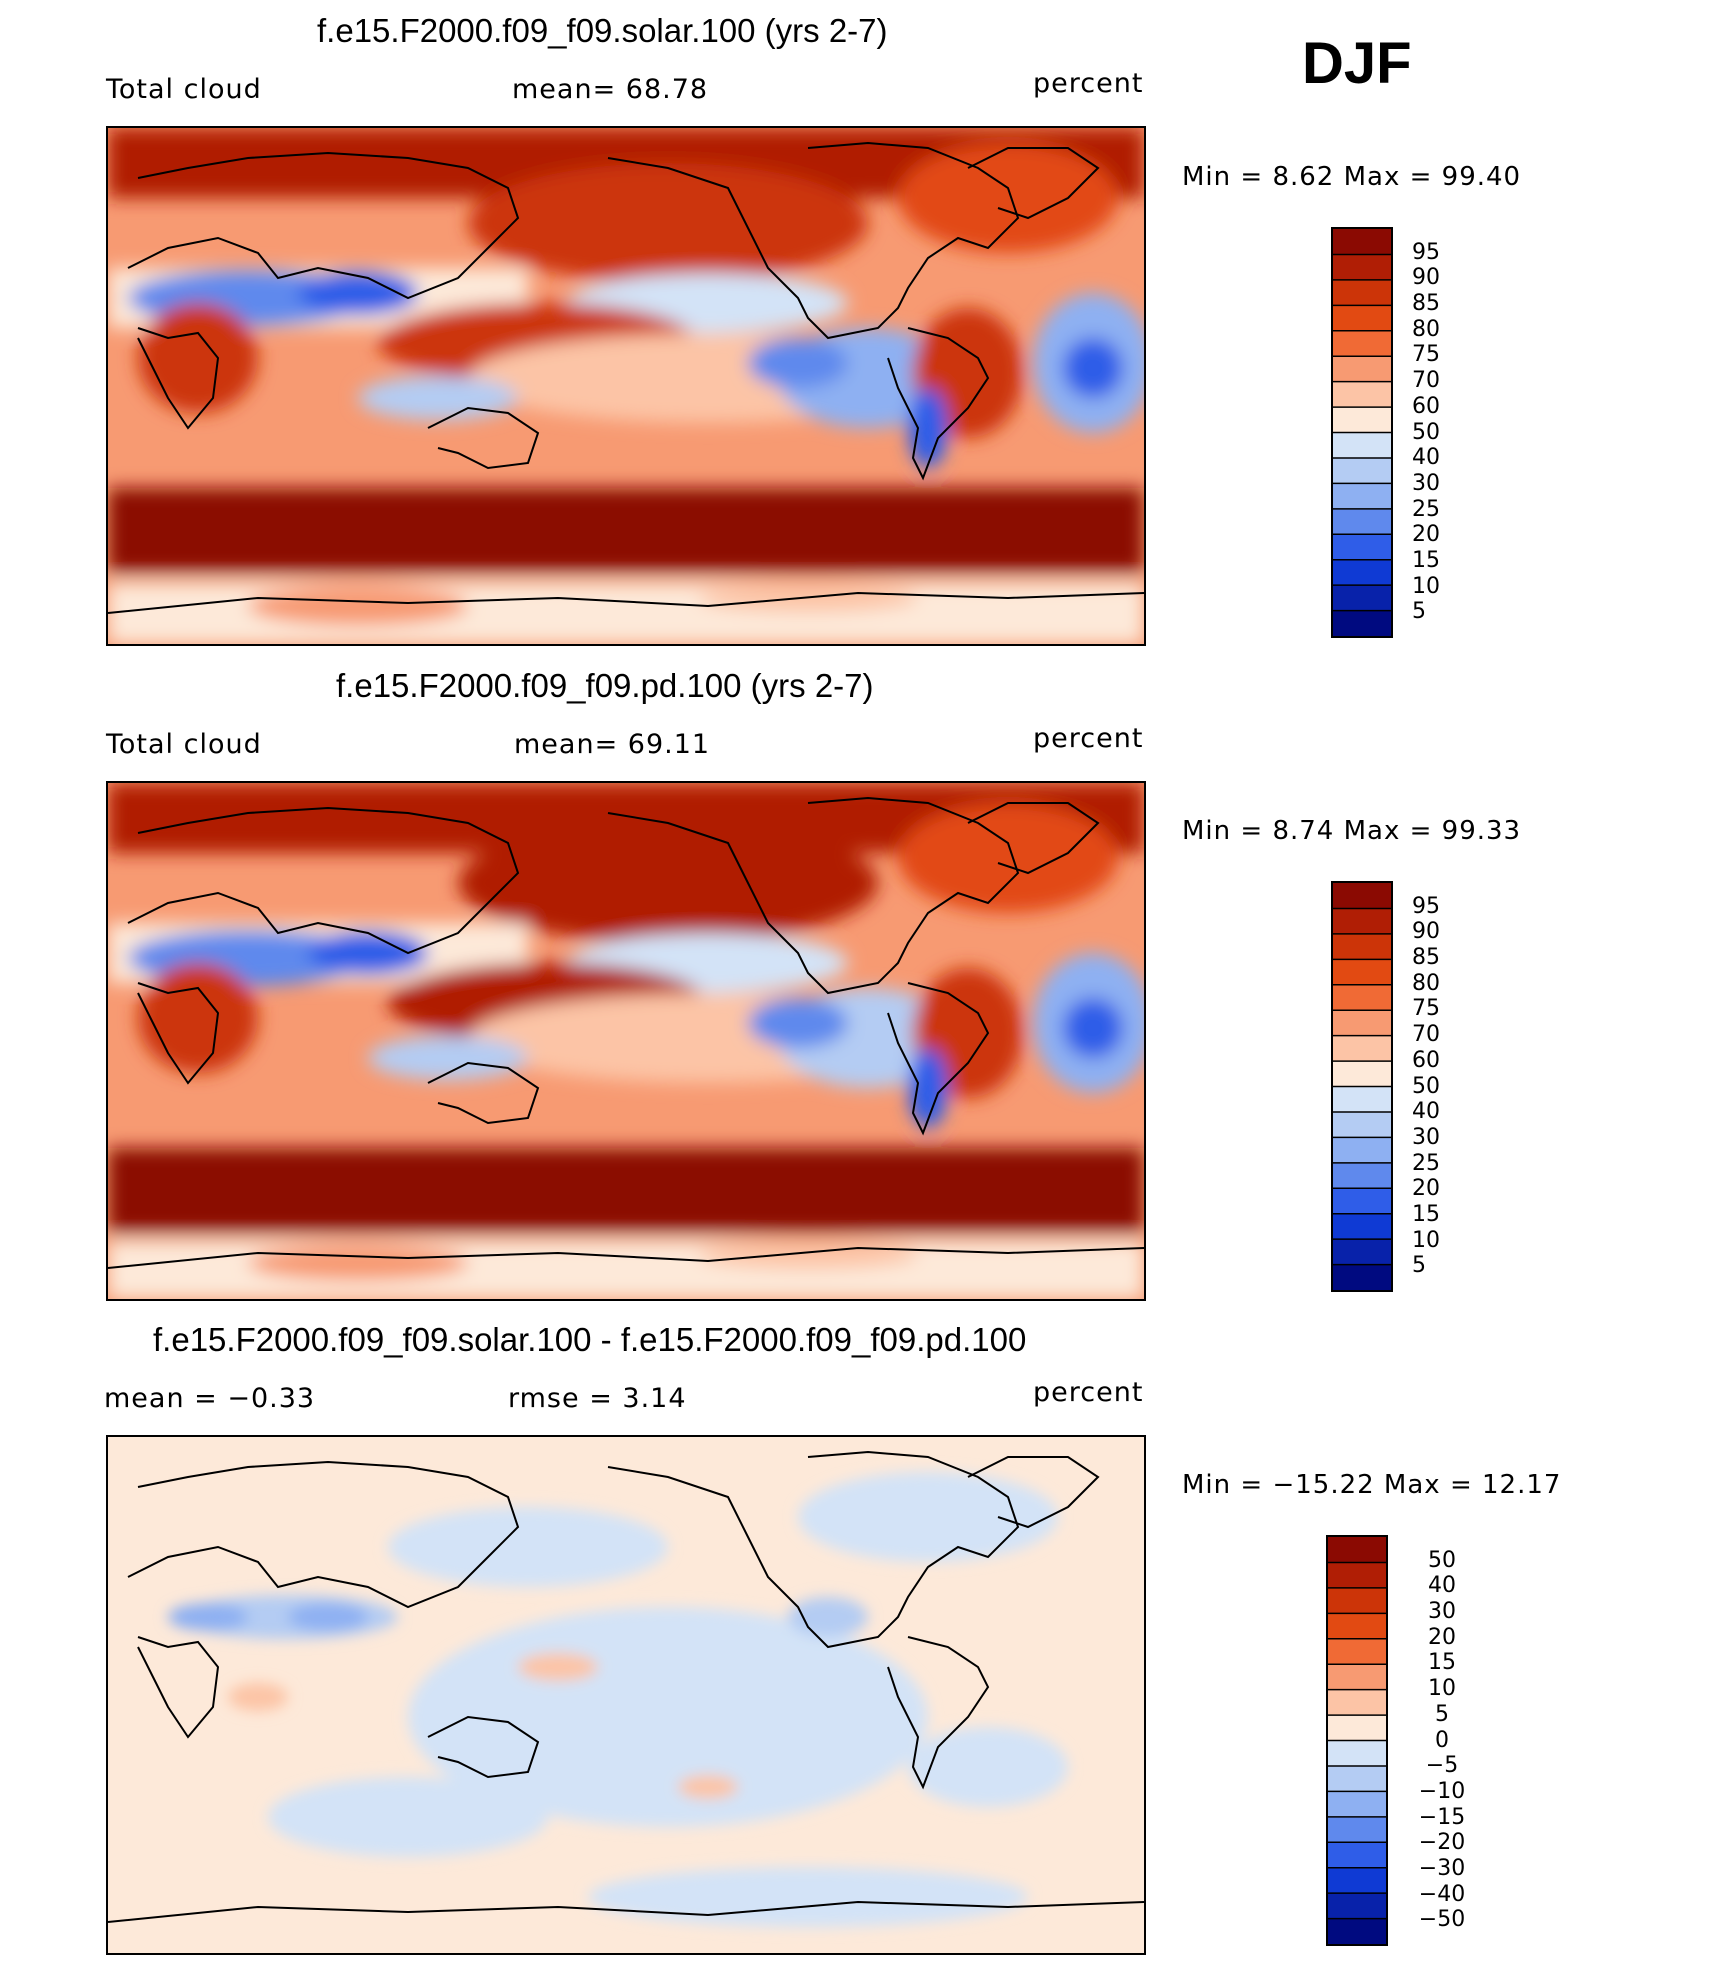  Describe the element at coordinates (605, 685) in the screenshot. I see `panel2-title: f.e15.F2000.f09_f09.pd.100 (yrs 2-7)` at that location.